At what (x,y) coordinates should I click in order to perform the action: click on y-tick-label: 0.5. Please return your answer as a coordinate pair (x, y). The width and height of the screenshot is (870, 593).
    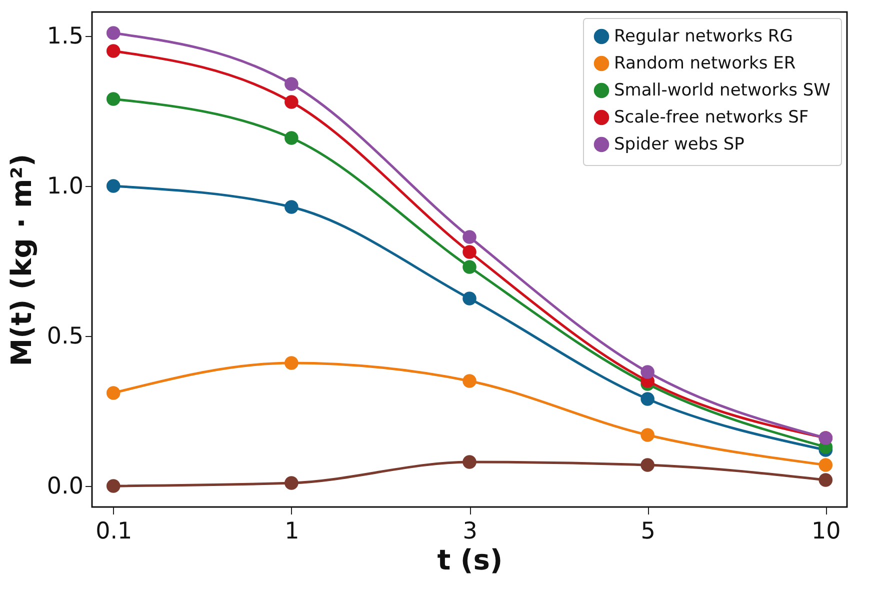
    Looking at the image, I should click on (65, 337).